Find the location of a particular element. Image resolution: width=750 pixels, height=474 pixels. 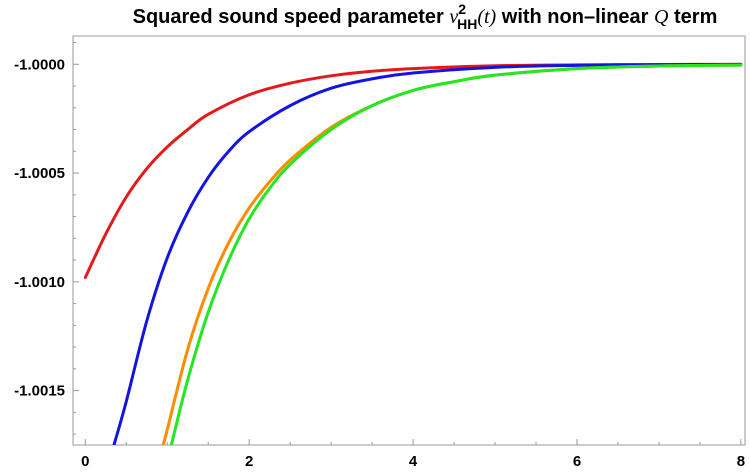

x-tick-label: 2 is located at coordinates (249, 461).